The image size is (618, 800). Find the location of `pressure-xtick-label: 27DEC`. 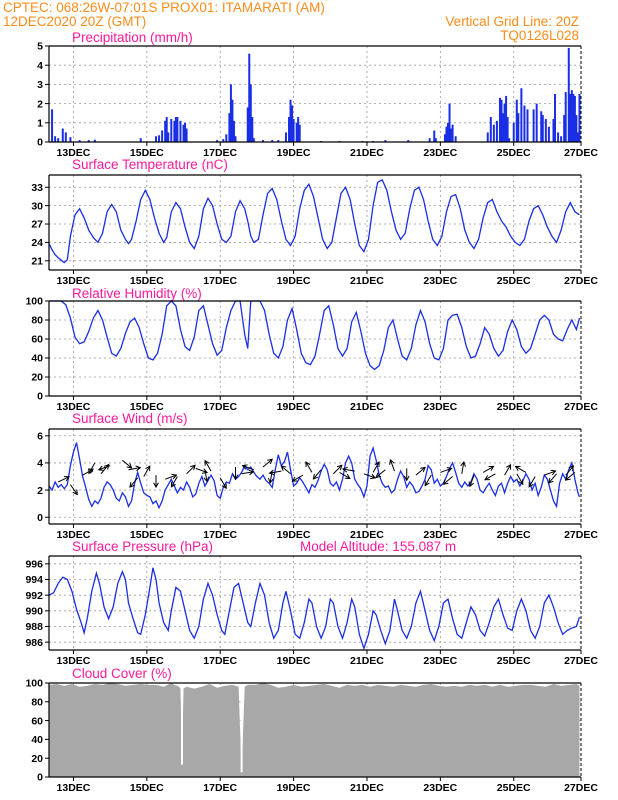

pressure-xtick-label: 27DEC is located at coordinates (581, 661).